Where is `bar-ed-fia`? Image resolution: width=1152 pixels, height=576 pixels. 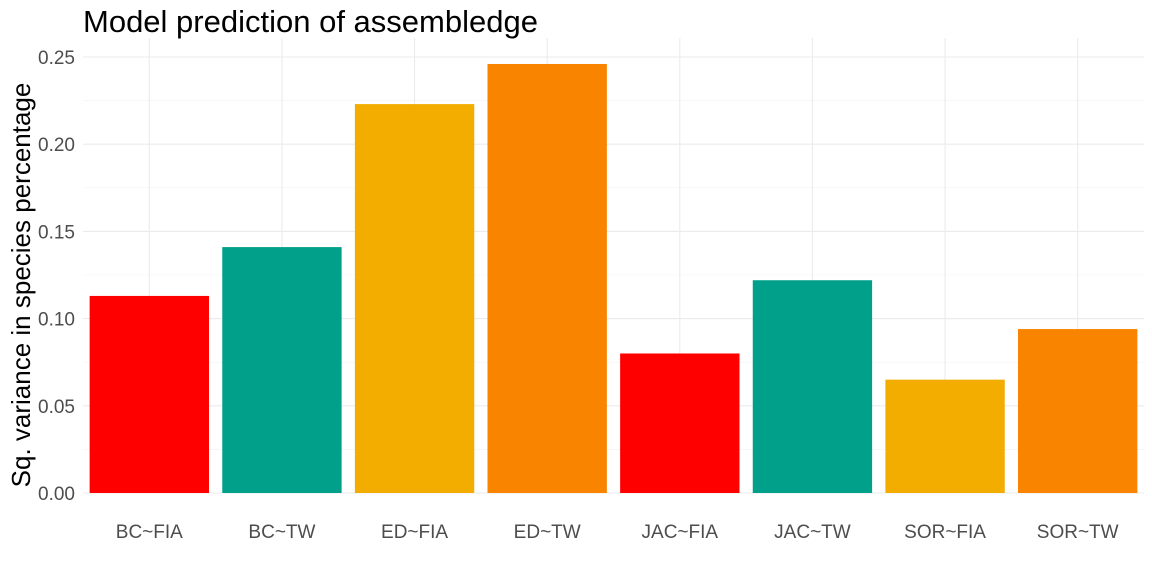 bar-ed-fia is located at coordinates (414, 298).